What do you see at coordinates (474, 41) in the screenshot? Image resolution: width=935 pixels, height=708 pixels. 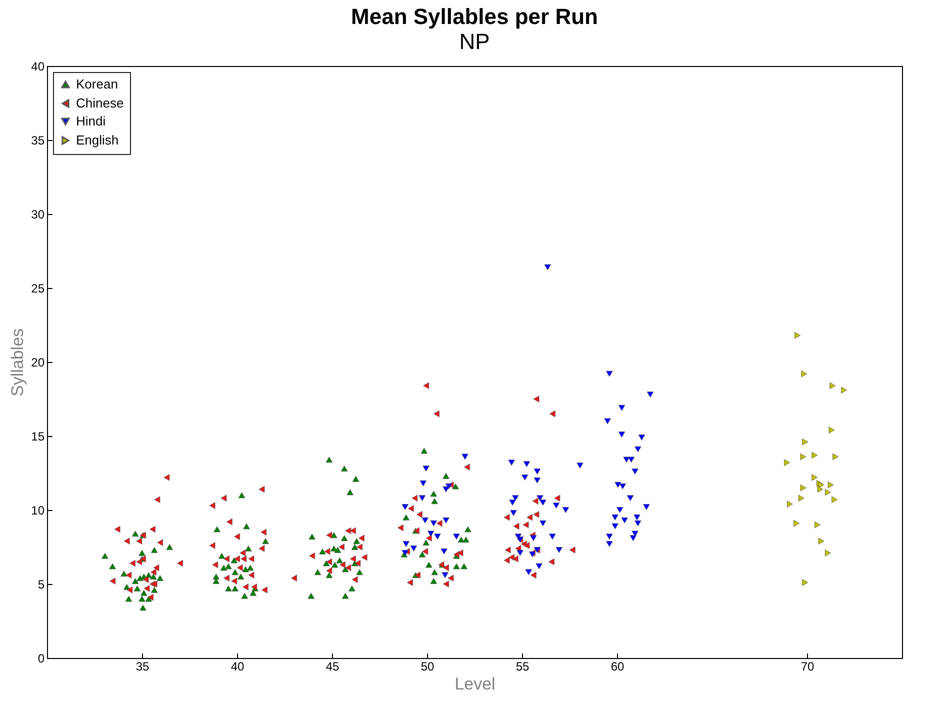 I see `chart-subtitle: NP` at bounding box center [474, 41].